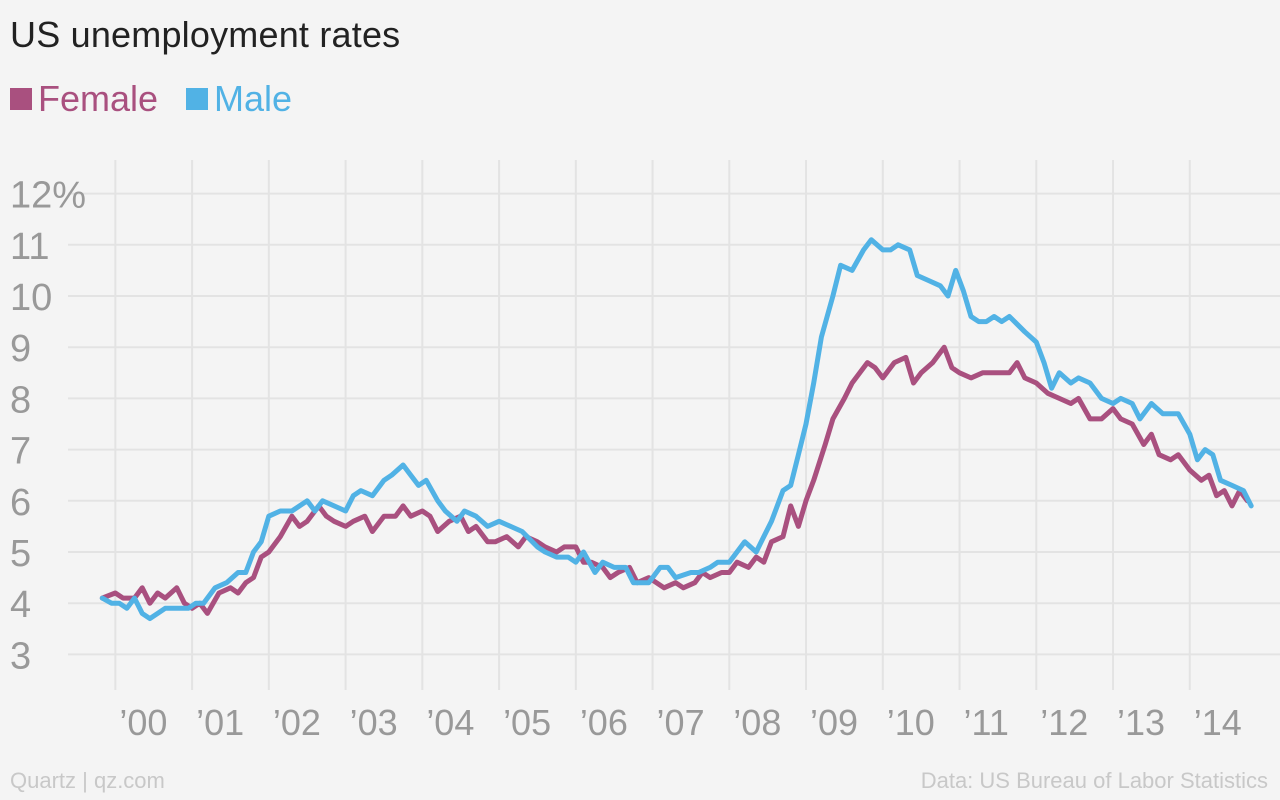 This screenshot has height=800, width=1280. What do you see at coordinates (29, 247) in the screenshot?
I see `y-tick-label: 11` at bounding box center [29, 247].